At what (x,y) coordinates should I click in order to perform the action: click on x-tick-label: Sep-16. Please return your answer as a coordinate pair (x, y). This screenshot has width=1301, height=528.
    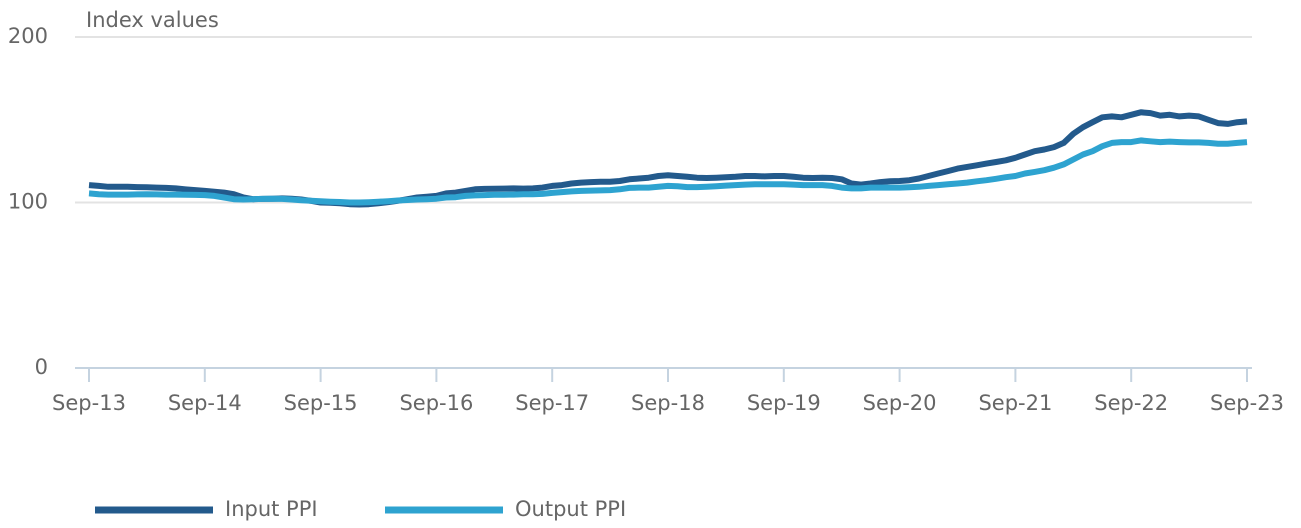
    Looking at the image, I should click on (436, 403).